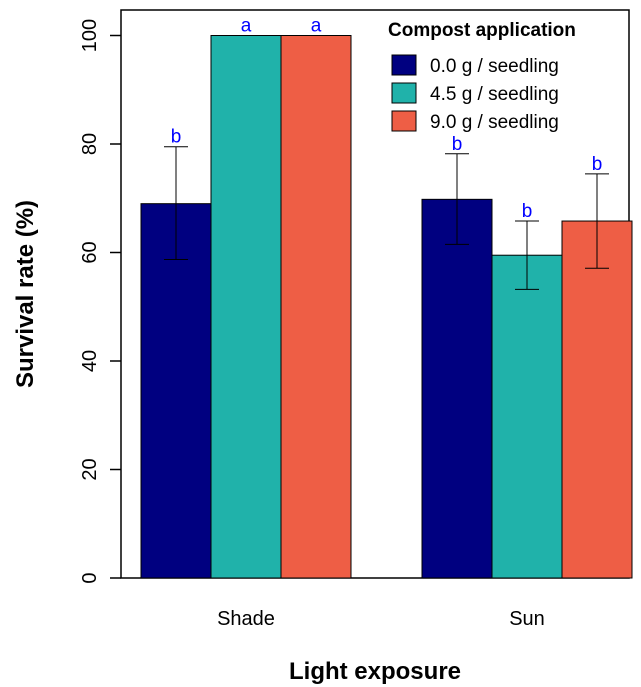  Describe the element at coordinates (90, 252) in the screenshot. I see `y-tick-label: 60` at that location.